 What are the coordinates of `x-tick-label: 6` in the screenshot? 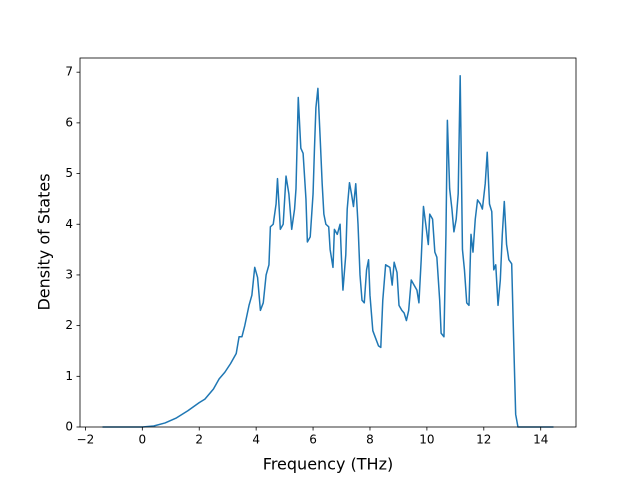 It's located at (313, 440).